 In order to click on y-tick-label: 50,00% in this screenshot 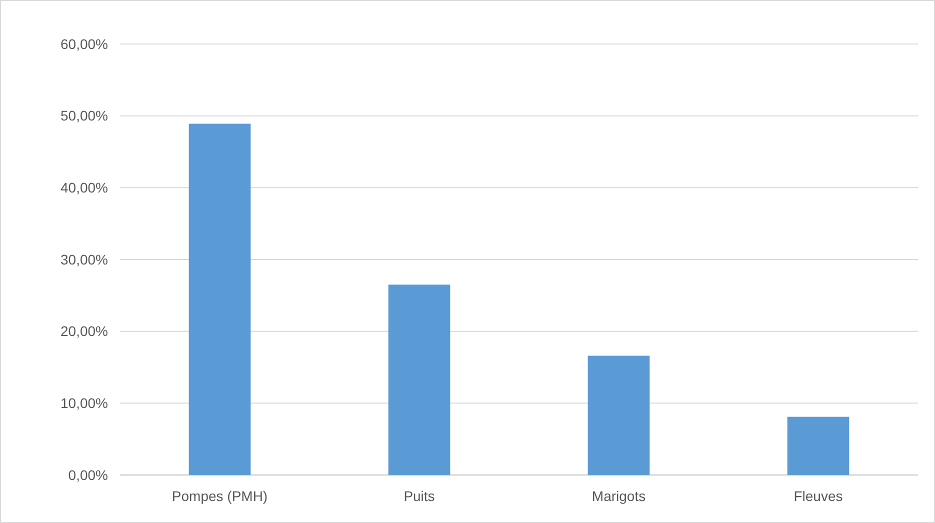, I will do `click(84, 116)`.